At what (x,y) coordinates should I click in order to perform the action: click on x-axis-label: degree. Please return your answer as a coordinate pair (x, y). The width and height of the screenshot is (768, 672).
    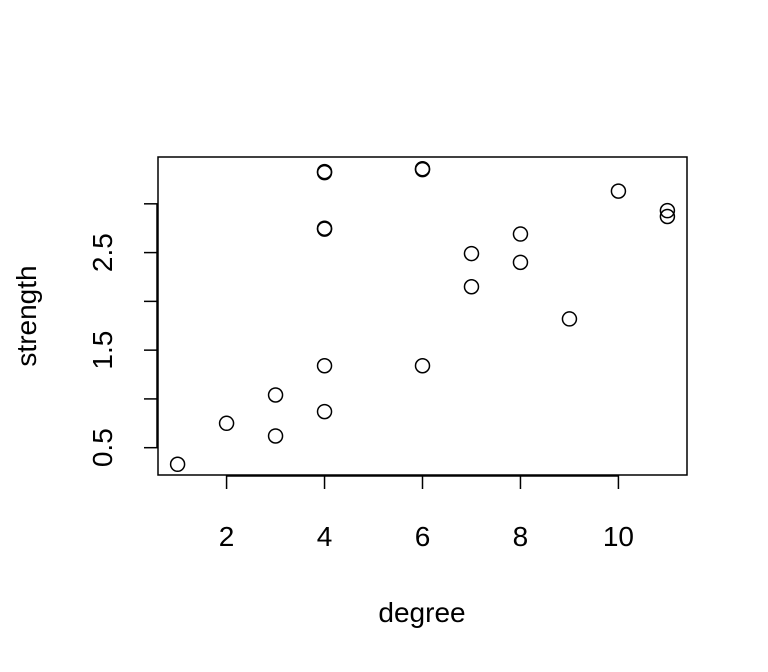
    Looking at the image, I should click on (421, 612).